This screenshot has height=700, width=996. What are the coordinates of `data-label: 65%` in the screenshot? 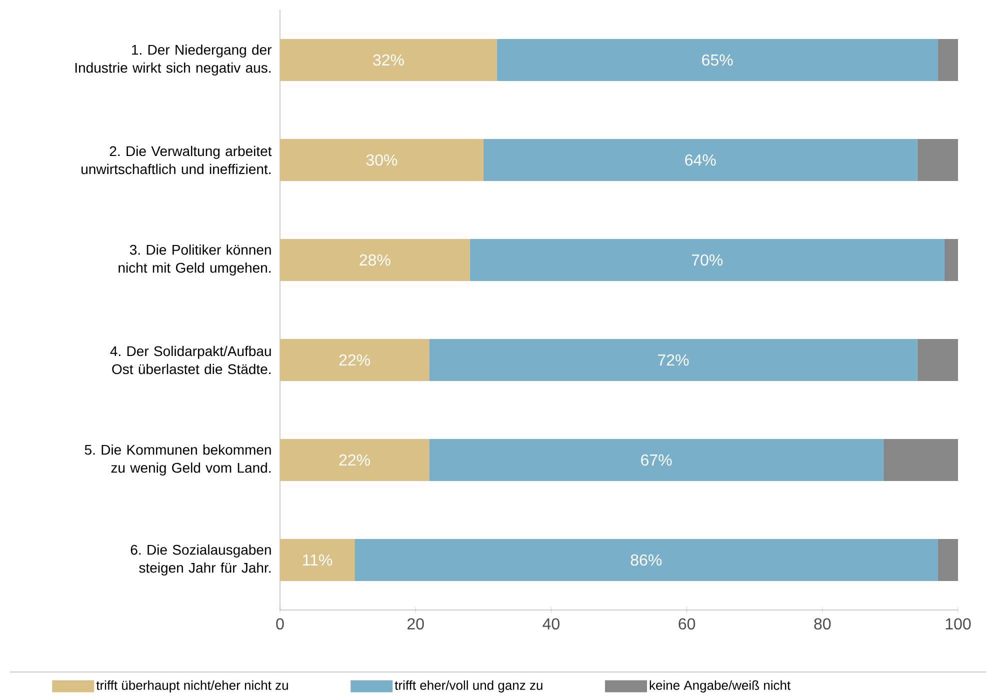 It's located at (717, 60).